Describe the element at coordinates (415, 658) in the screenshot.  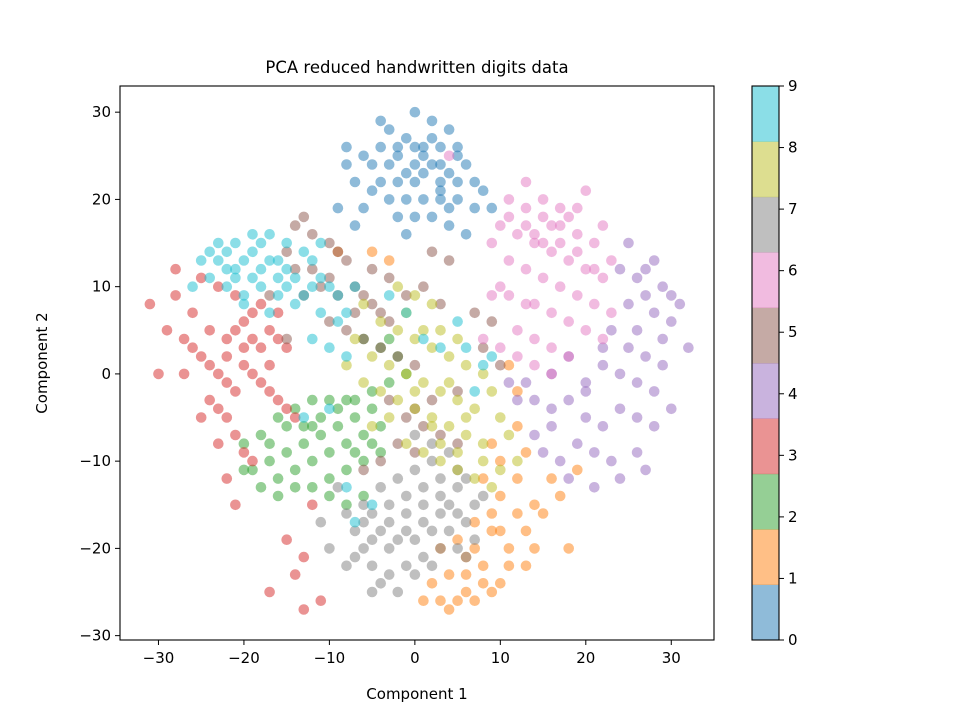
I see `x-tick-label: 0` at that location.